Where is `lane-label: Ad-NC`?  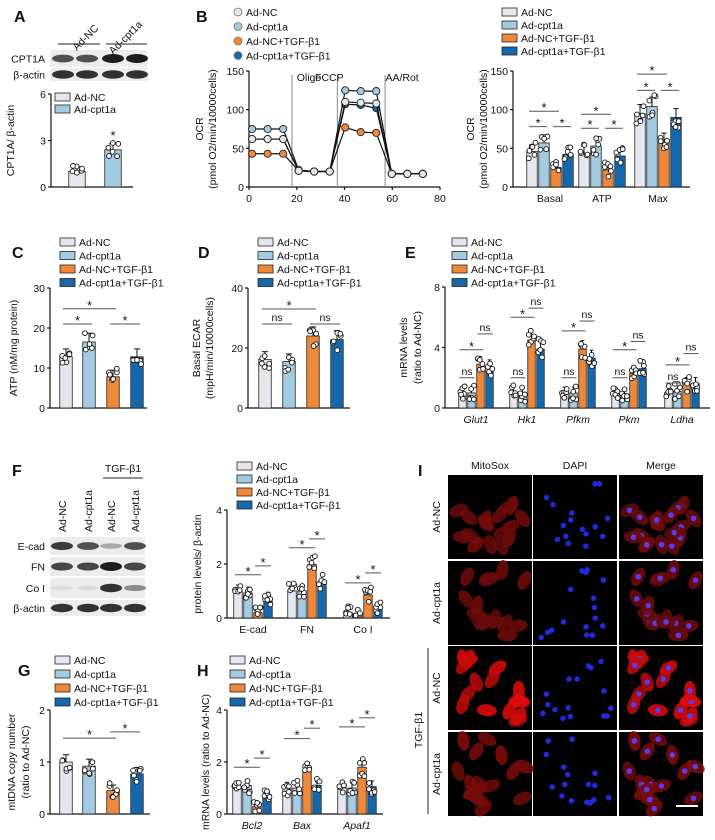
lane-label: Ad-NC is located at coordinates (85, 37).